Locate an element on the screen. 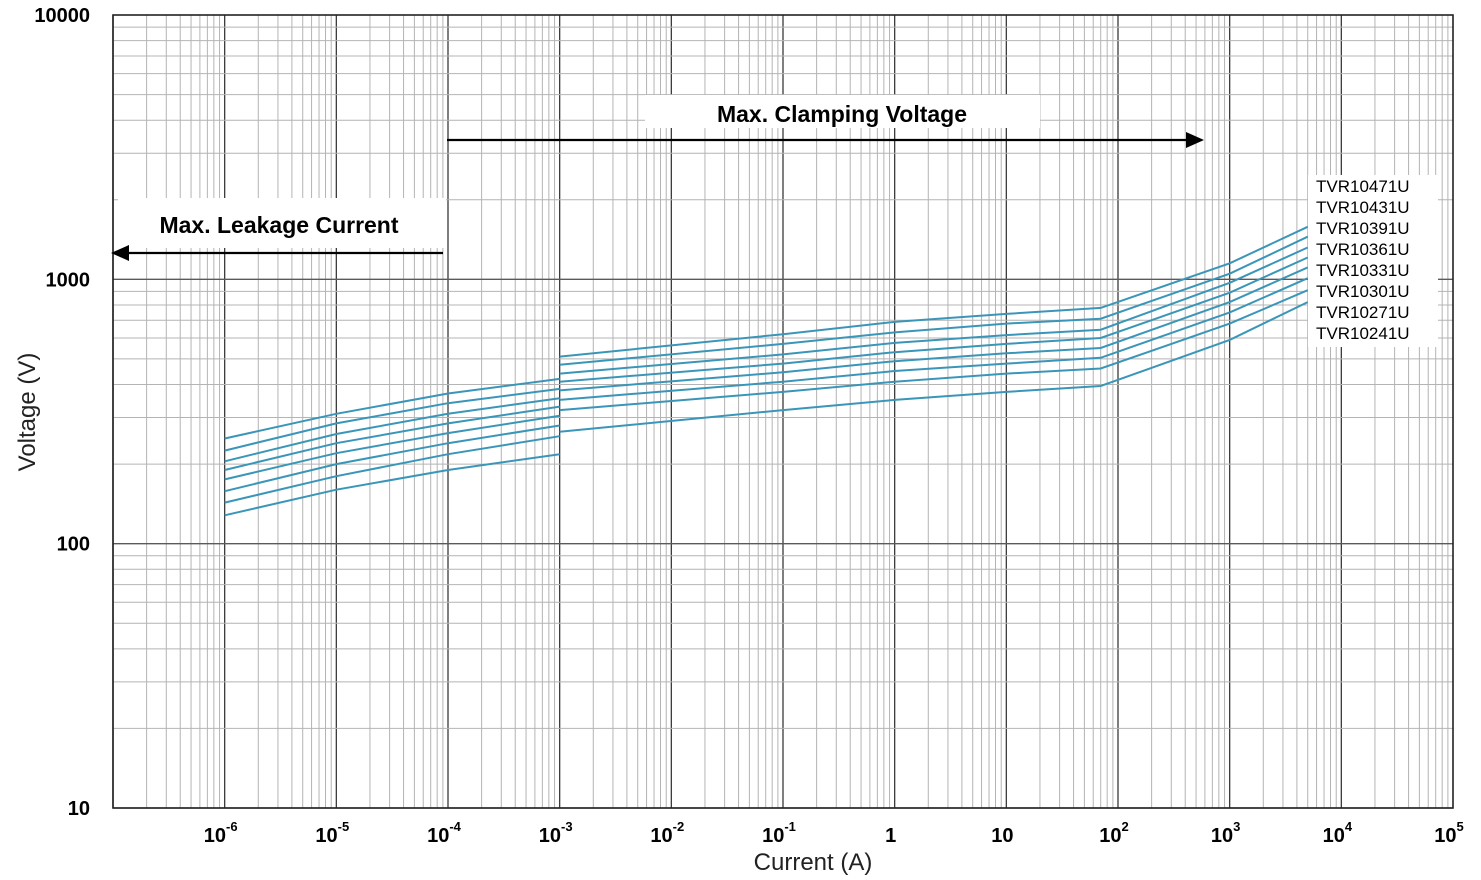  x-tick-label: 10⁻¹ is located at coordinates (779, 833).